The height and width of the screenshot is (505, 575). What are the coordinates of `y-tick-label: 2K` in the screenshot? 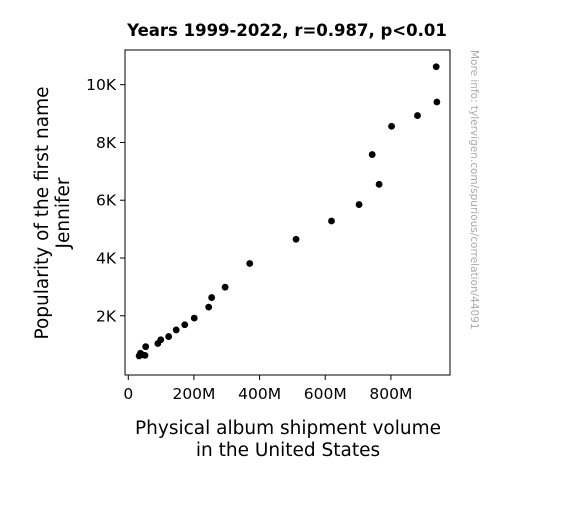 It's located at (106, 316).